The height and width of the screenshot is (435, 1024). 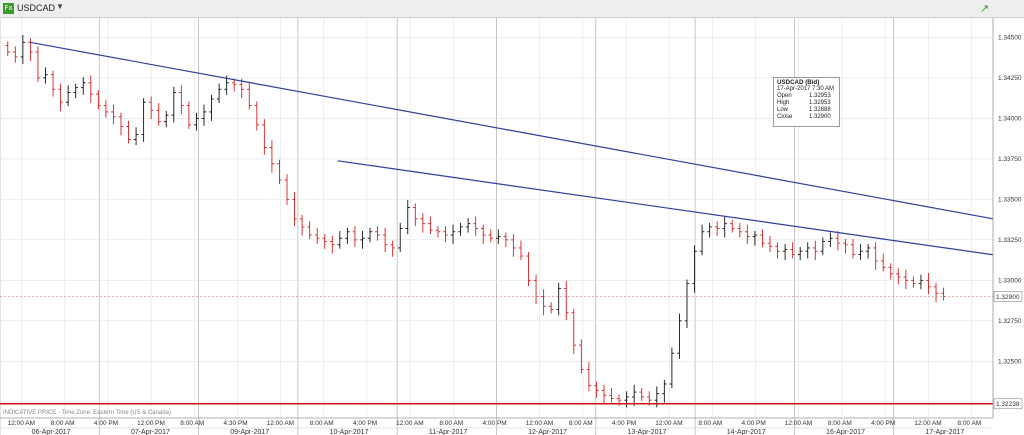 I want to click on last-price-box, so click(x=1008, y=296).